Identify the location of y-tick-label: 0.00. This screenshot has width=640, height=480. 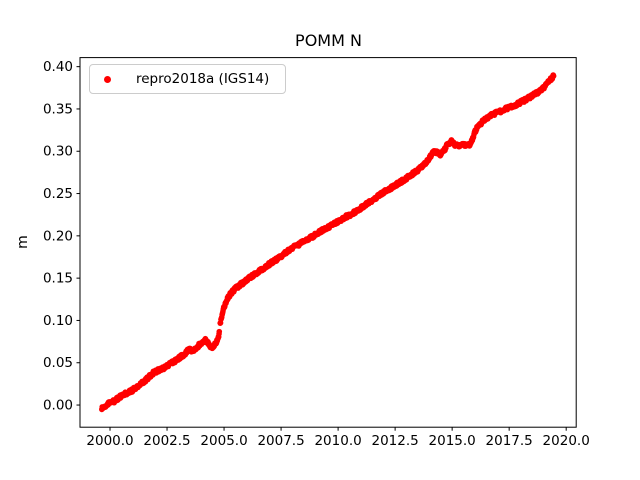
(58, 406).